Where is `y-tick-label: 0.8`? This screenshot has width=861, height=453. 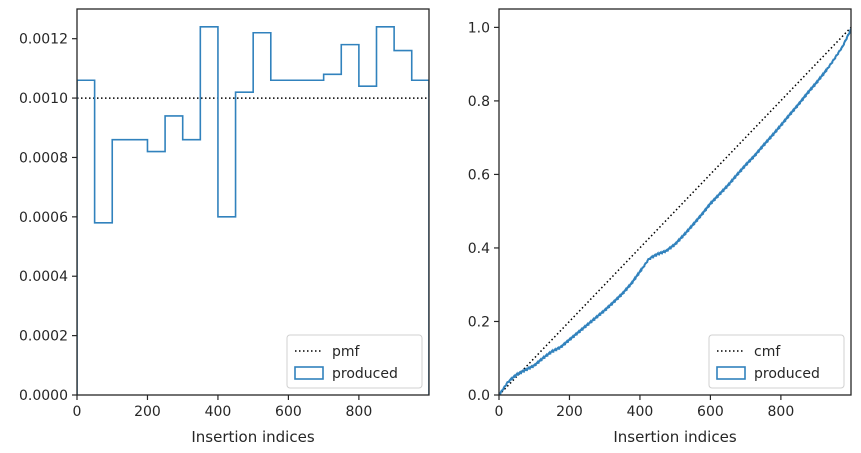 y-tick-label: 0.8 is located at coordinates (479, 102).